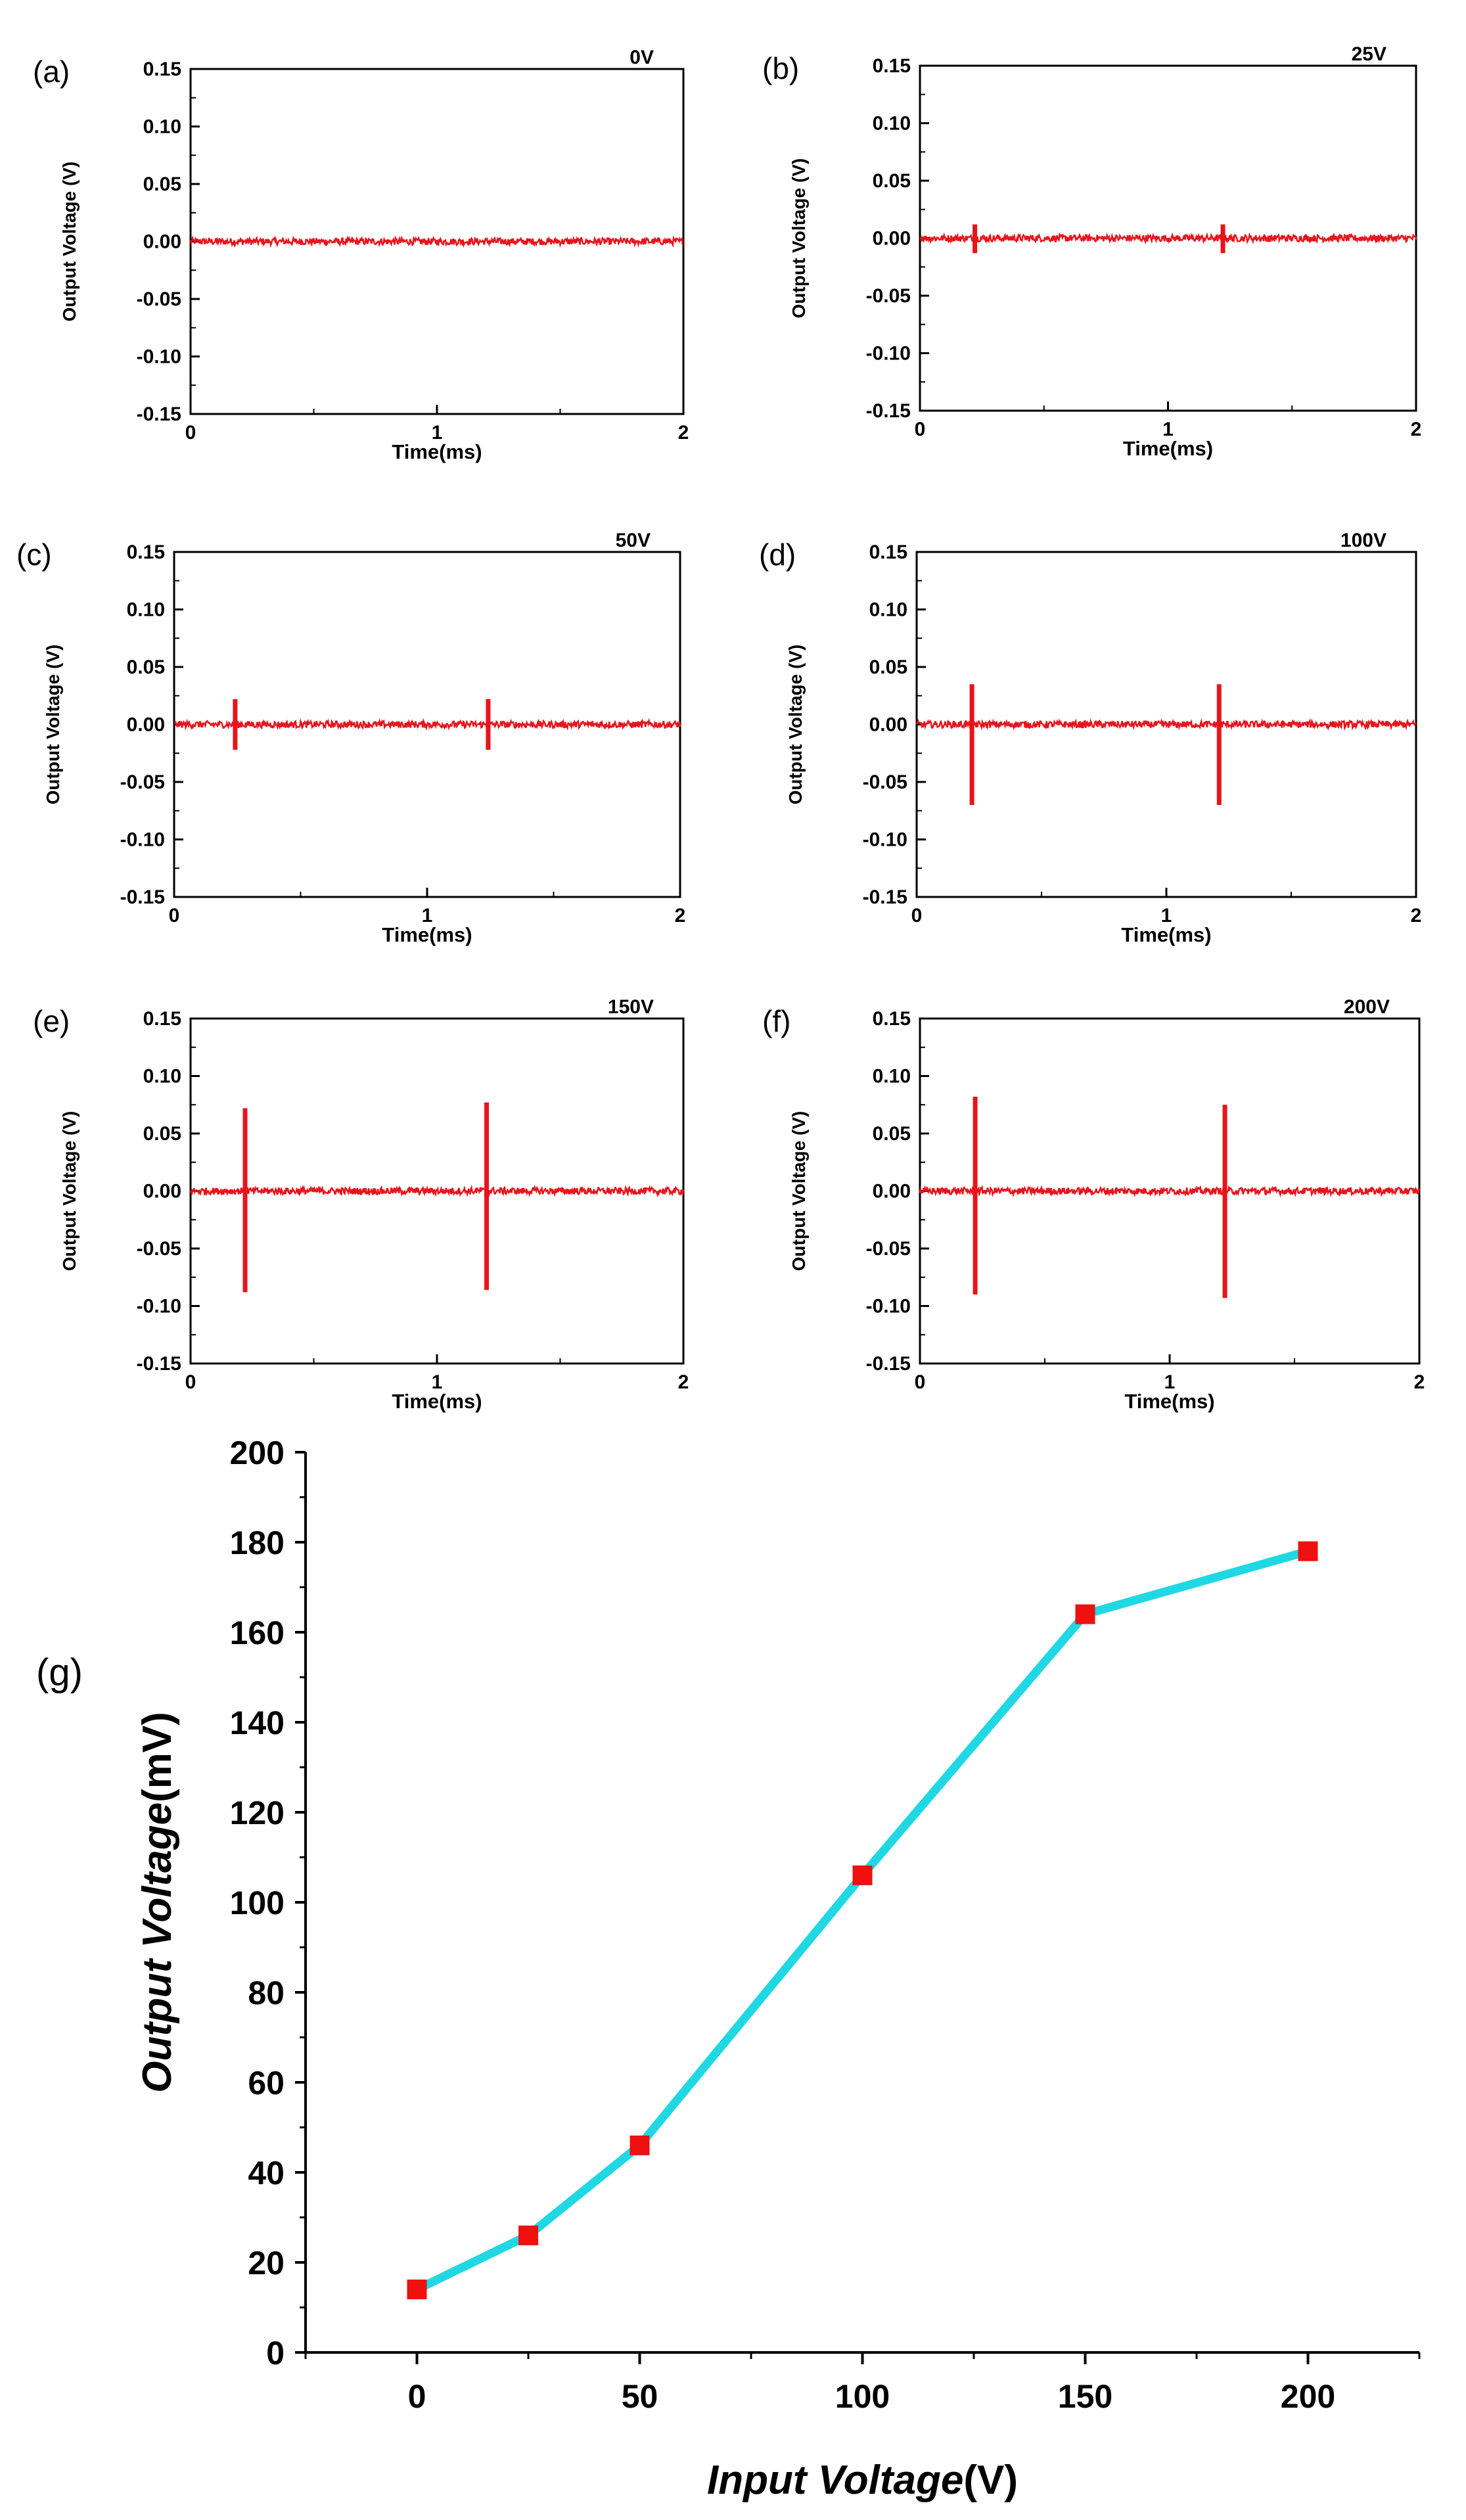  I want to click on x-axis-title-main: Input Voltage, so click(835, 2480).